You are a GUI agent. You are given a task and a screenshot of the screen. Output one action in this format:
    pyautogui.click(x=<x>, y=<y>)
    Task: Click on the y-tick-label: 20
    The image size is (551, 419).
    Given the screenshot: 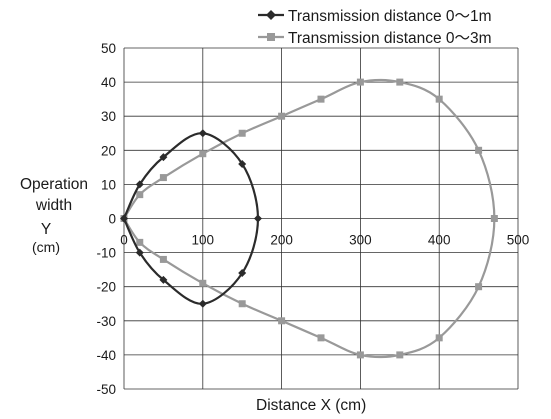 What is the action you would take?
    pyautogui.click(x=108, y=150)
    